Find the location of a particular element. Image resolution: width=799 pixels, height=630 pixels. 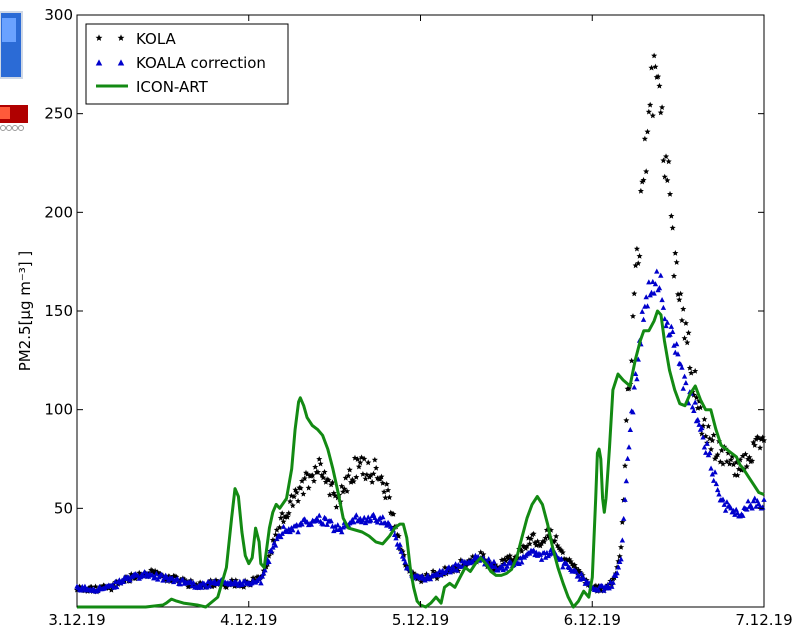

y-tick-label: 150 is located at coordinates (58, 311).